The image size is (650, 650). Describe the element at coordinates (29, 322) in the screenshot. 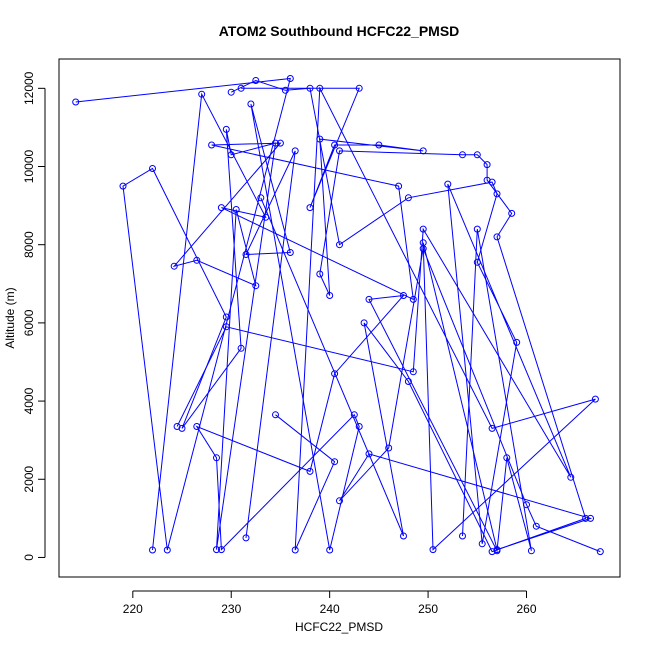

I see `y-tick-label: 6000` at that location.